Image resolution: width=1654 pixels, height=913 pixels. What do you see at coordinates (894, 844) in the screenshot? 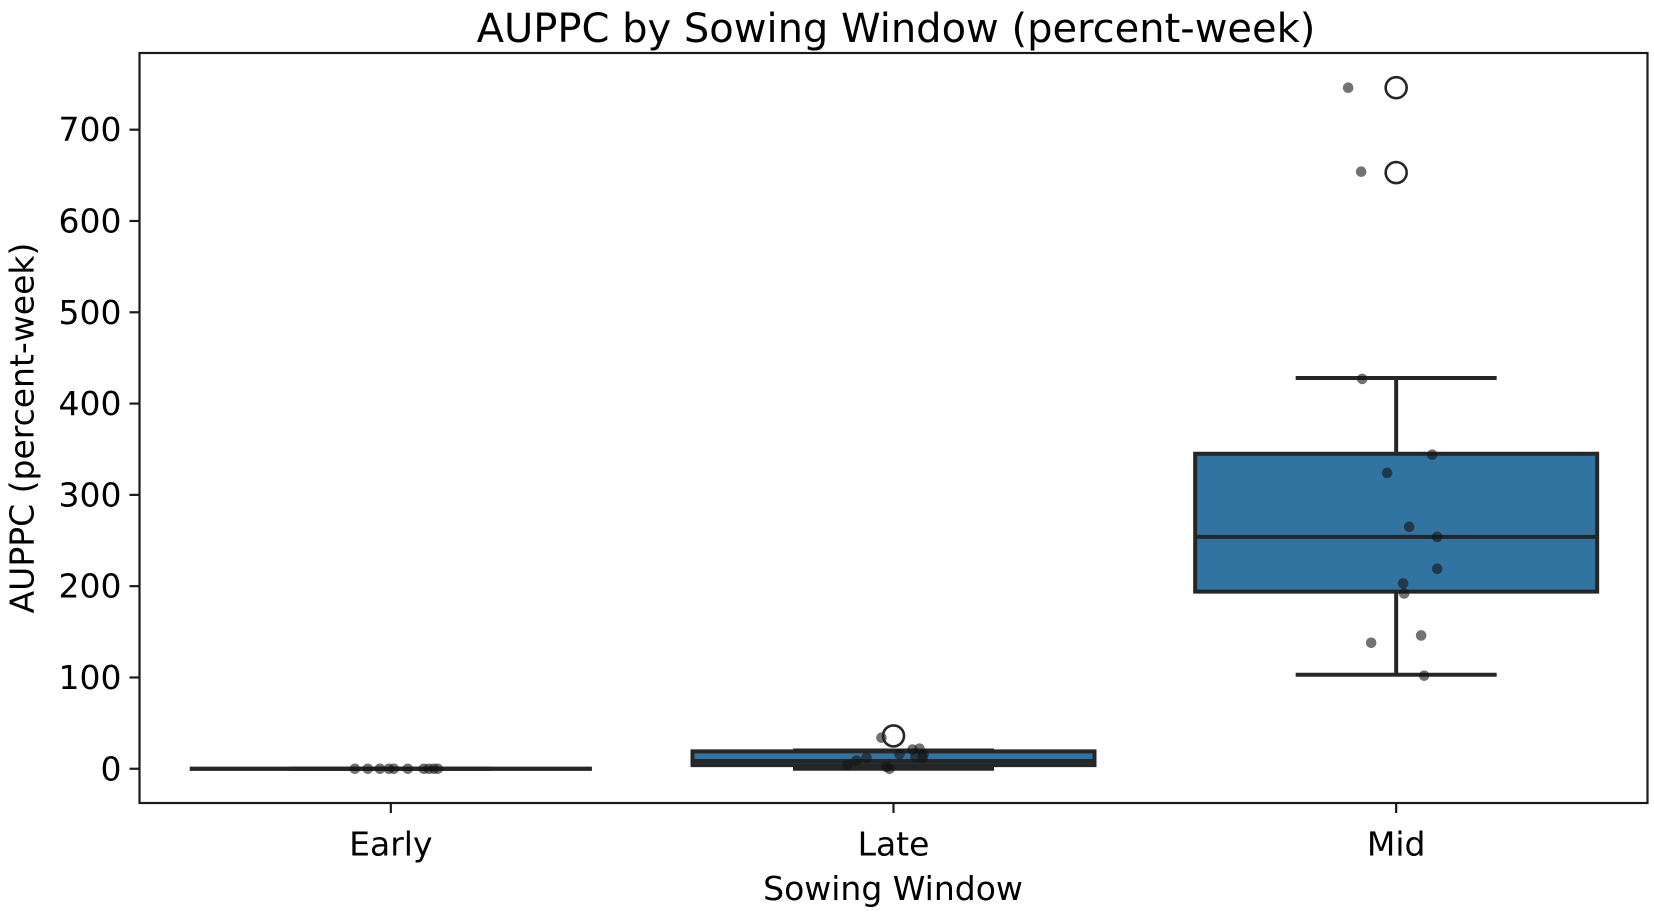
I see `x-tick-label-late: Late` at bounding box center [894, 844].